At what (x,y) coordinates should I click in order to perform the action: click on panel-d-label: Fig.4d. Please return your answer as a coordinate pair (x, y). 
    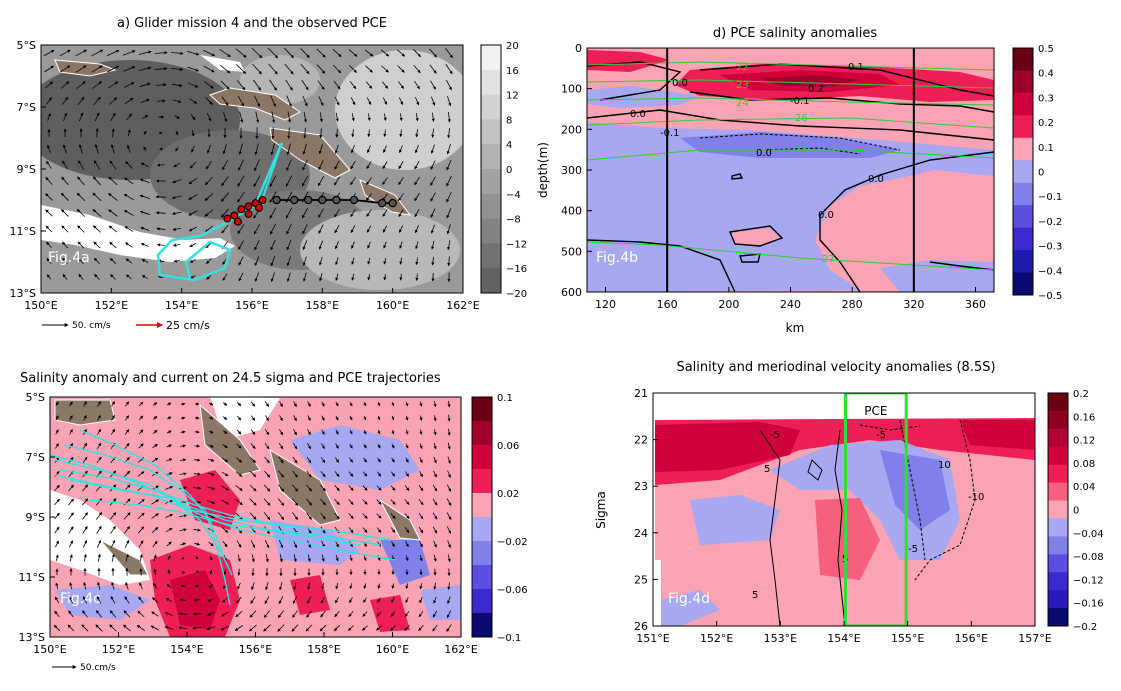
    Looking at the image, I should click on (689, 599).